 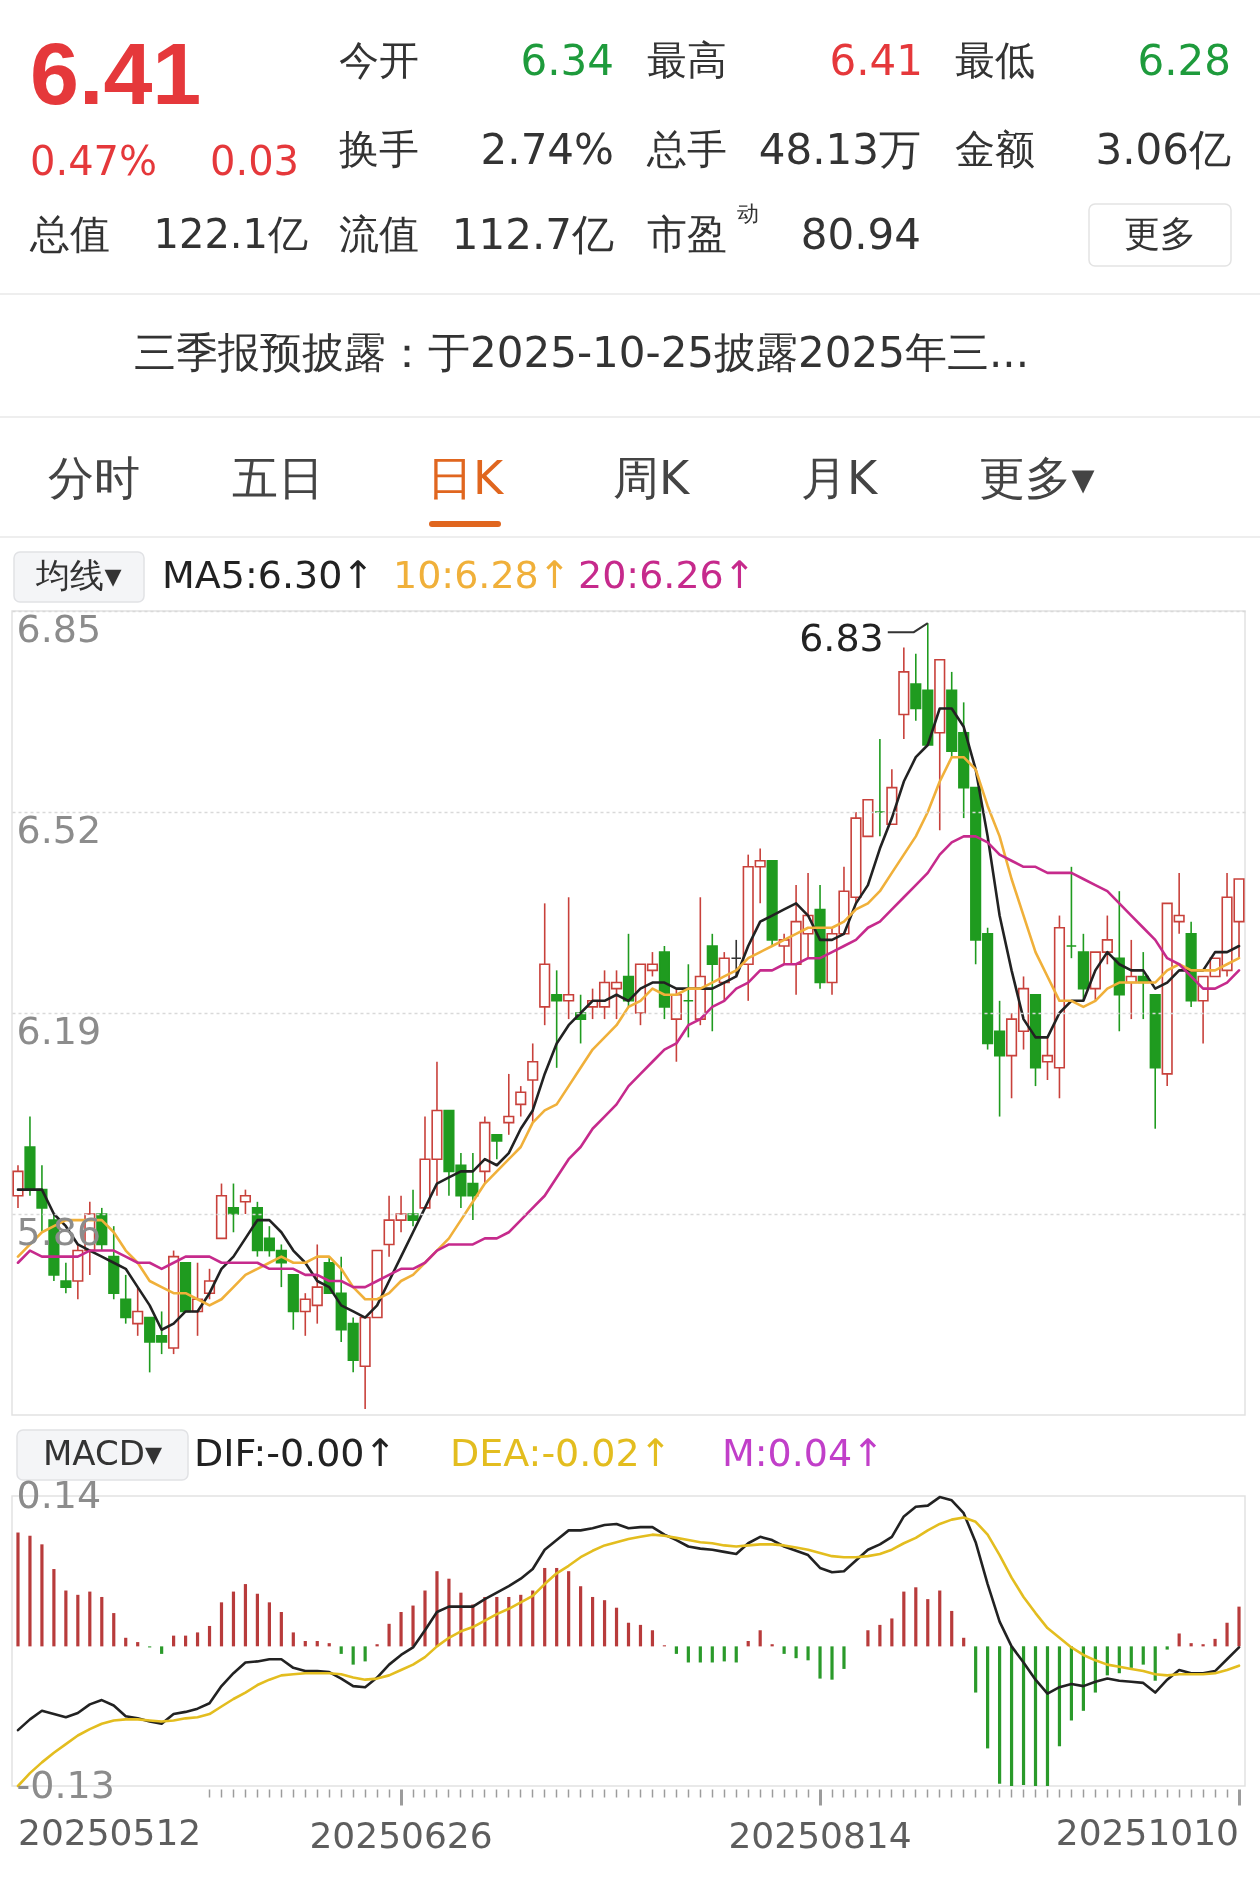 What do you see at coordinates (59, 628) in the screenshot?
I see `y-tick-label: 6.85` at bounding box center [59, 628].